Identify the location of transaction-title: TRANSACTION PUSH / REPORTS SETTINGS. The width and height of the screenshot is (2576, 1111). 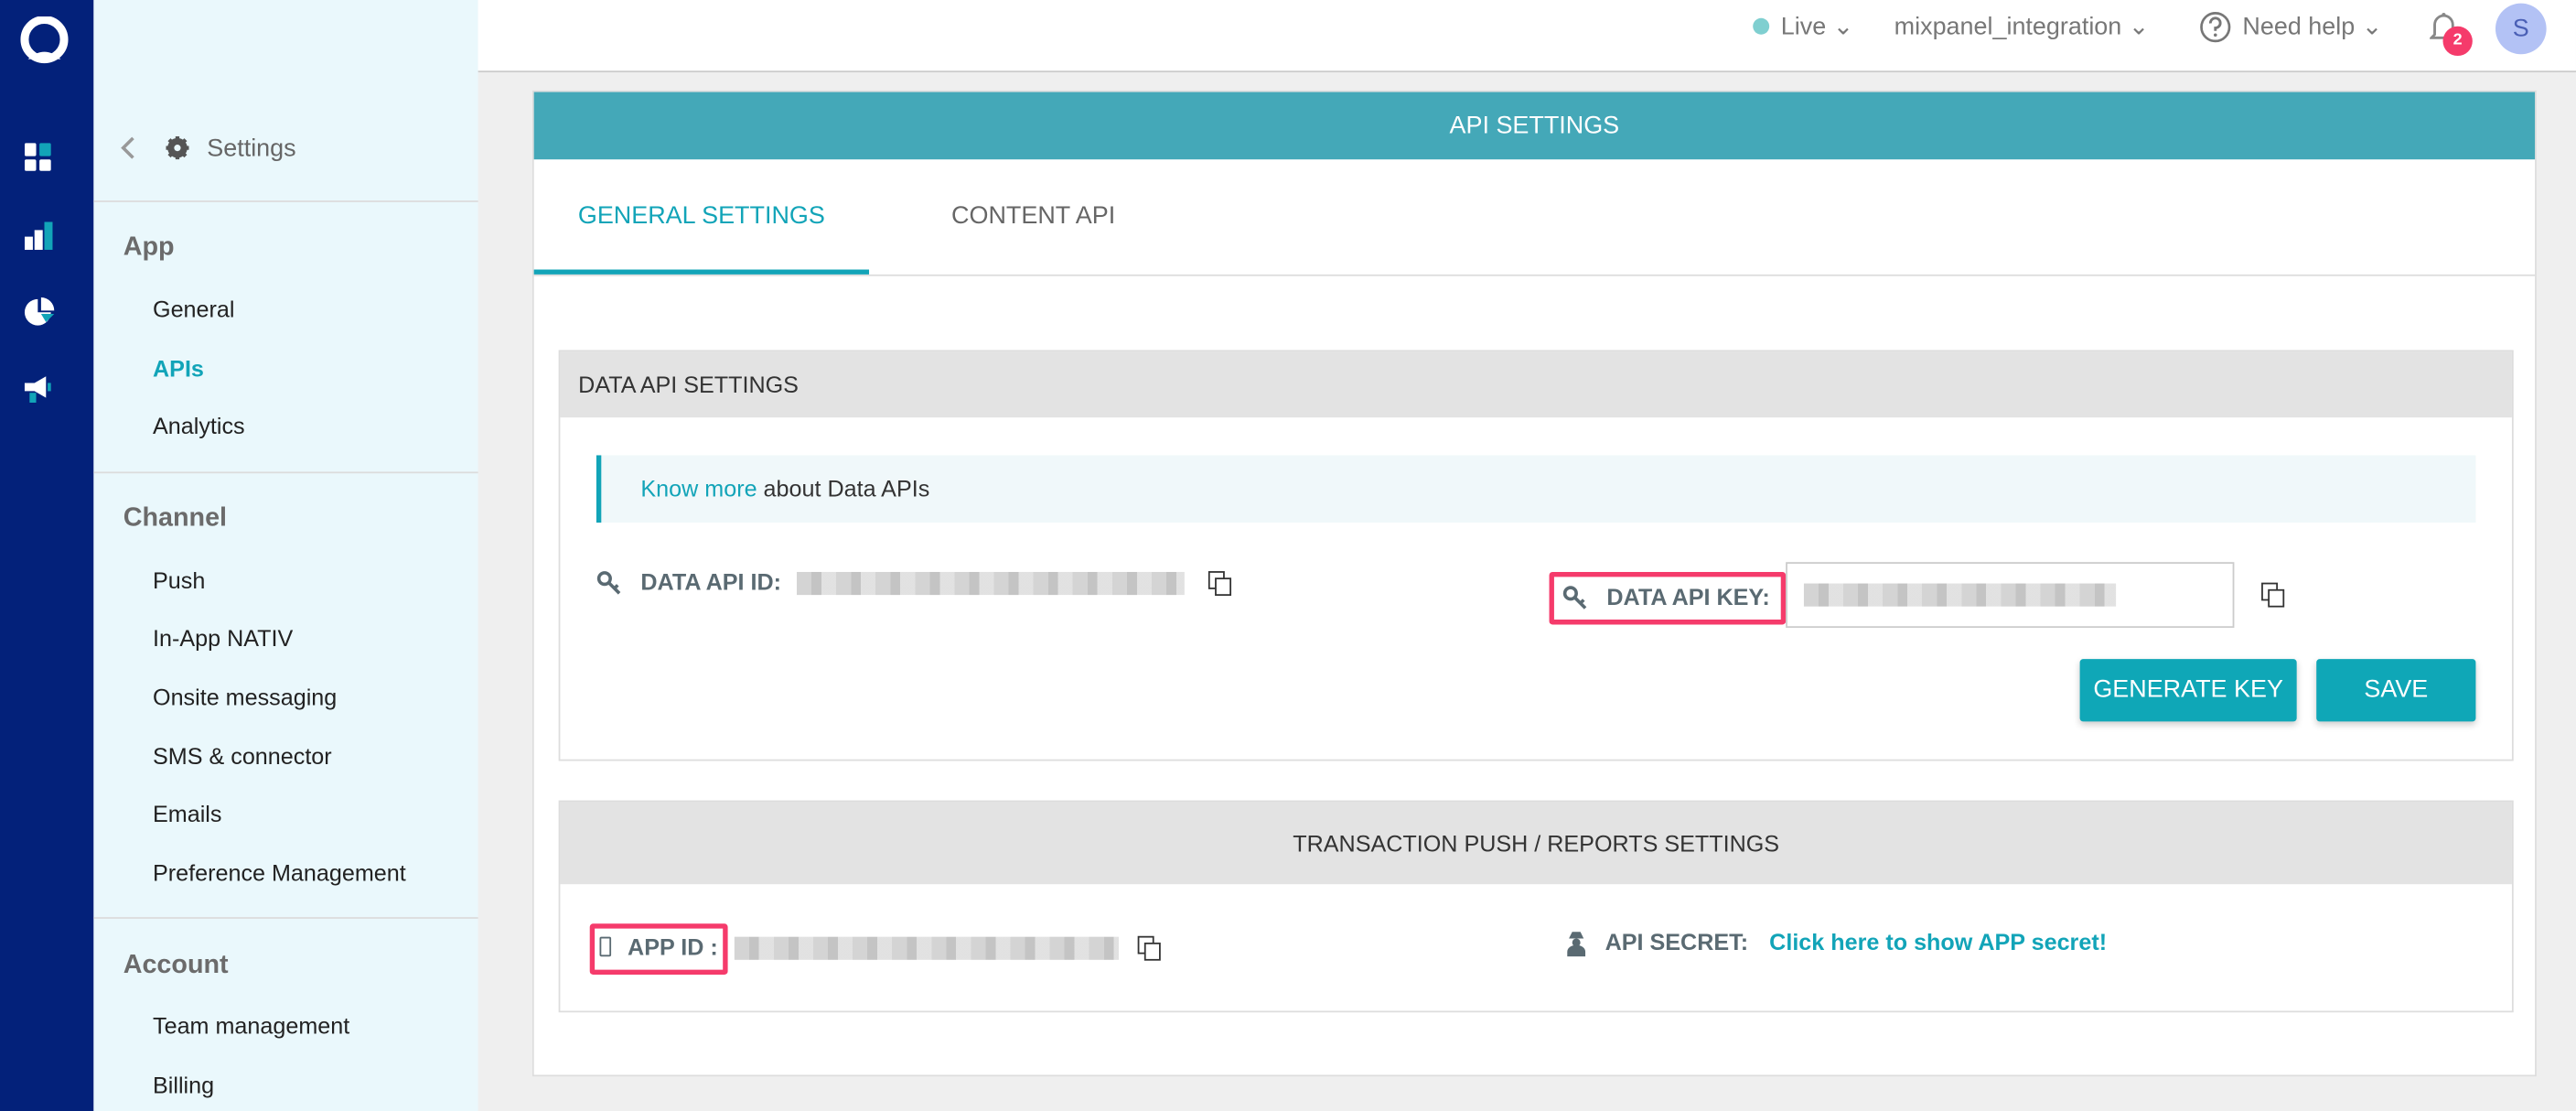
(1536, 843).